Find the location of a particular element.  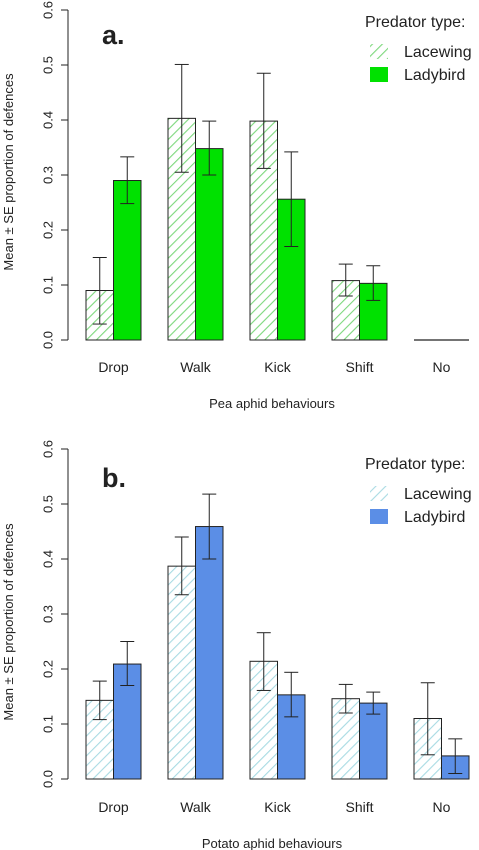

category-label-a-shift: Shift is located at coordinates (359, 367).